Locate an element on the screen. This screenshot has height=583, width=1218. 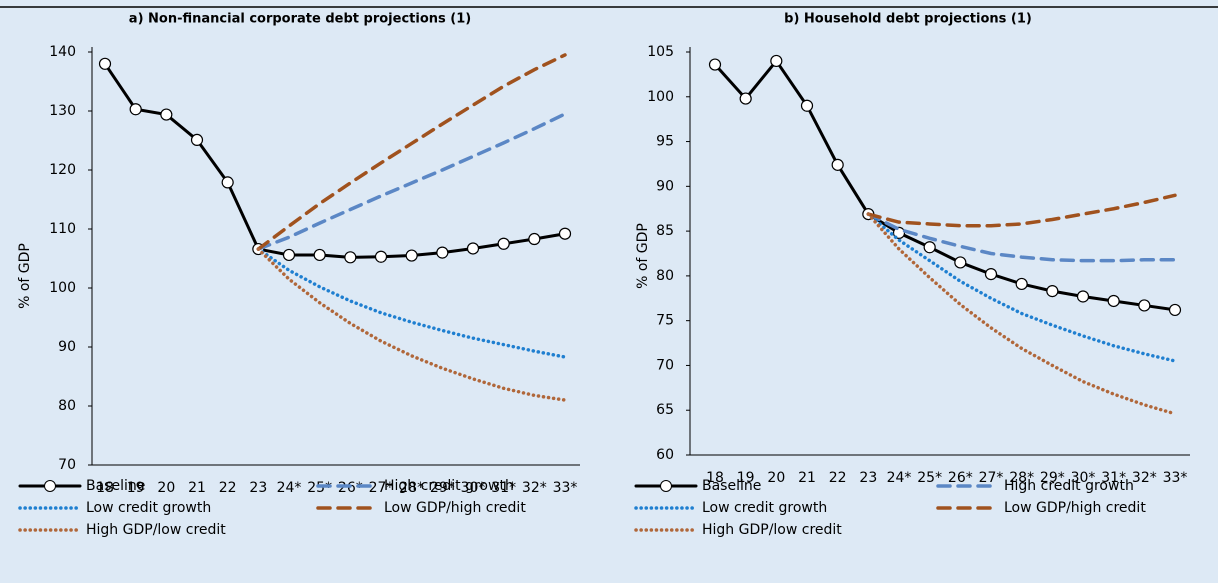
y-tick-label: 65 is located at coordinates (665, 410).